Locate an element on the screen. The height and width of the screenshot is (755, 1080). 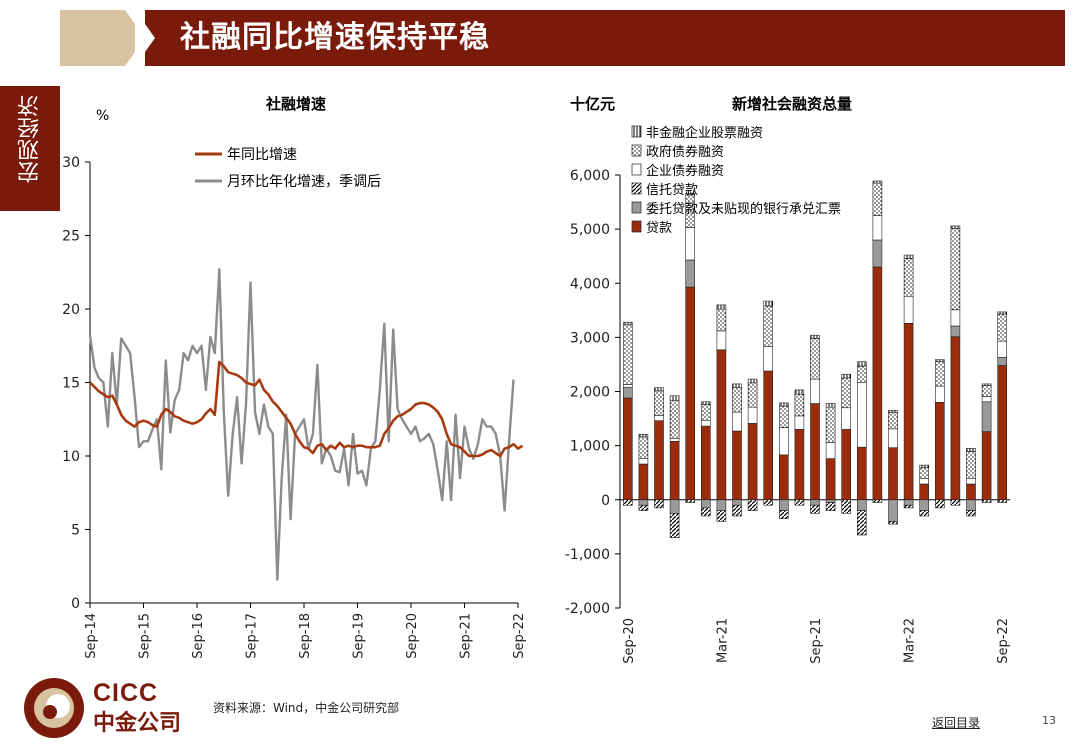
right-legend-label: 委托贷款及未贴现的银行承兑汇票 is located at coordinates (743, 209).